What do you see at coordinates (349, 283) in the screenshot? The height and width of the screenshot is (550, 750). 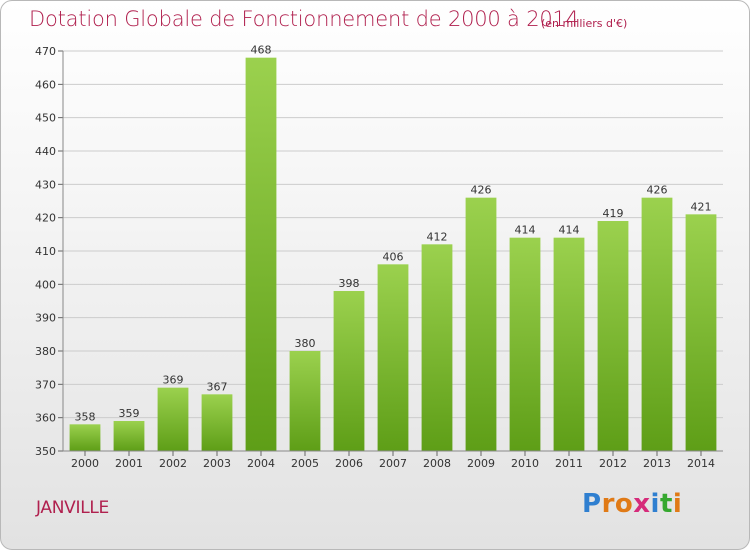 I see `bar-value-label: 398` at bounding box center [349, 283].